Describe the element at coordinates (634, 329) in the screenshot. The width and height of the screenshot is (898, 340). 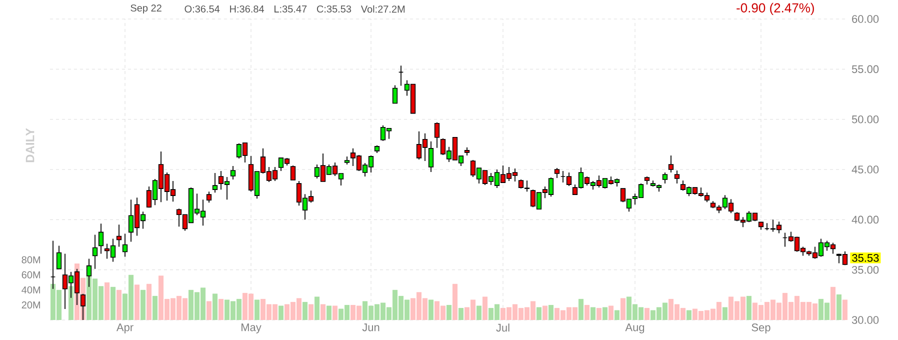
I see `x-tick-label: Aug` at that location.